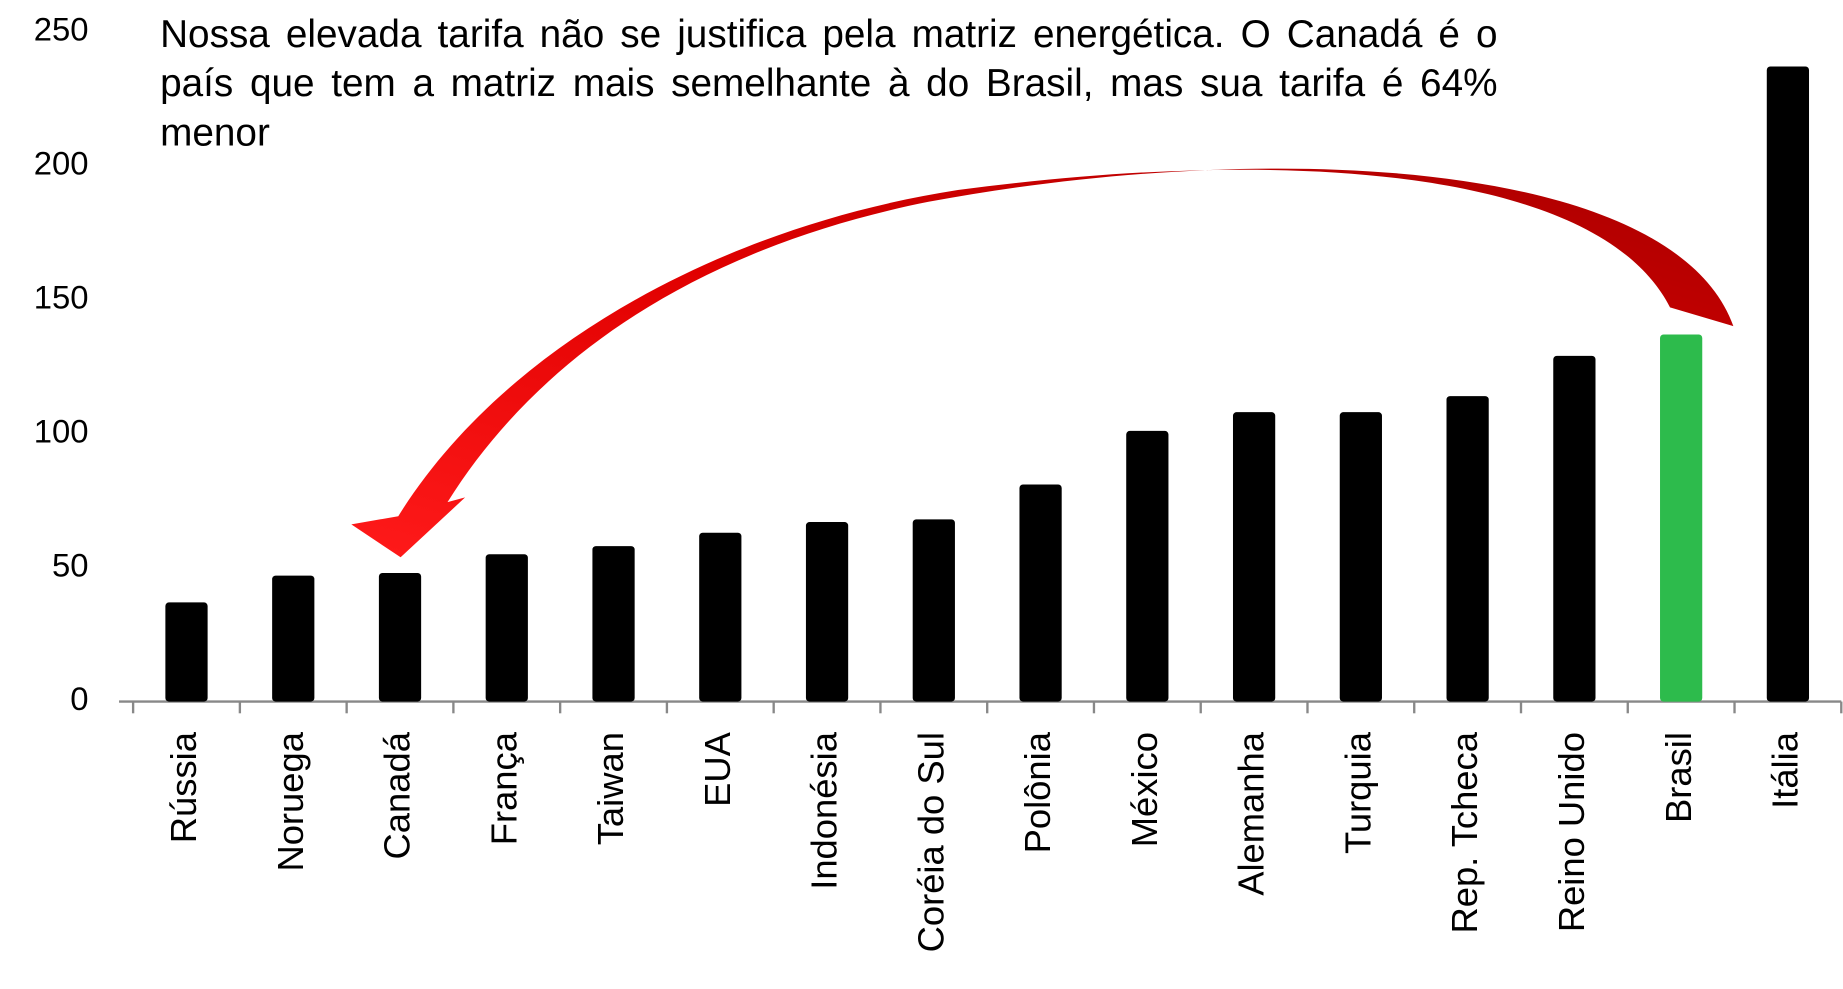  I want to click on x-tick-label: Canadá, so click(397, 795).